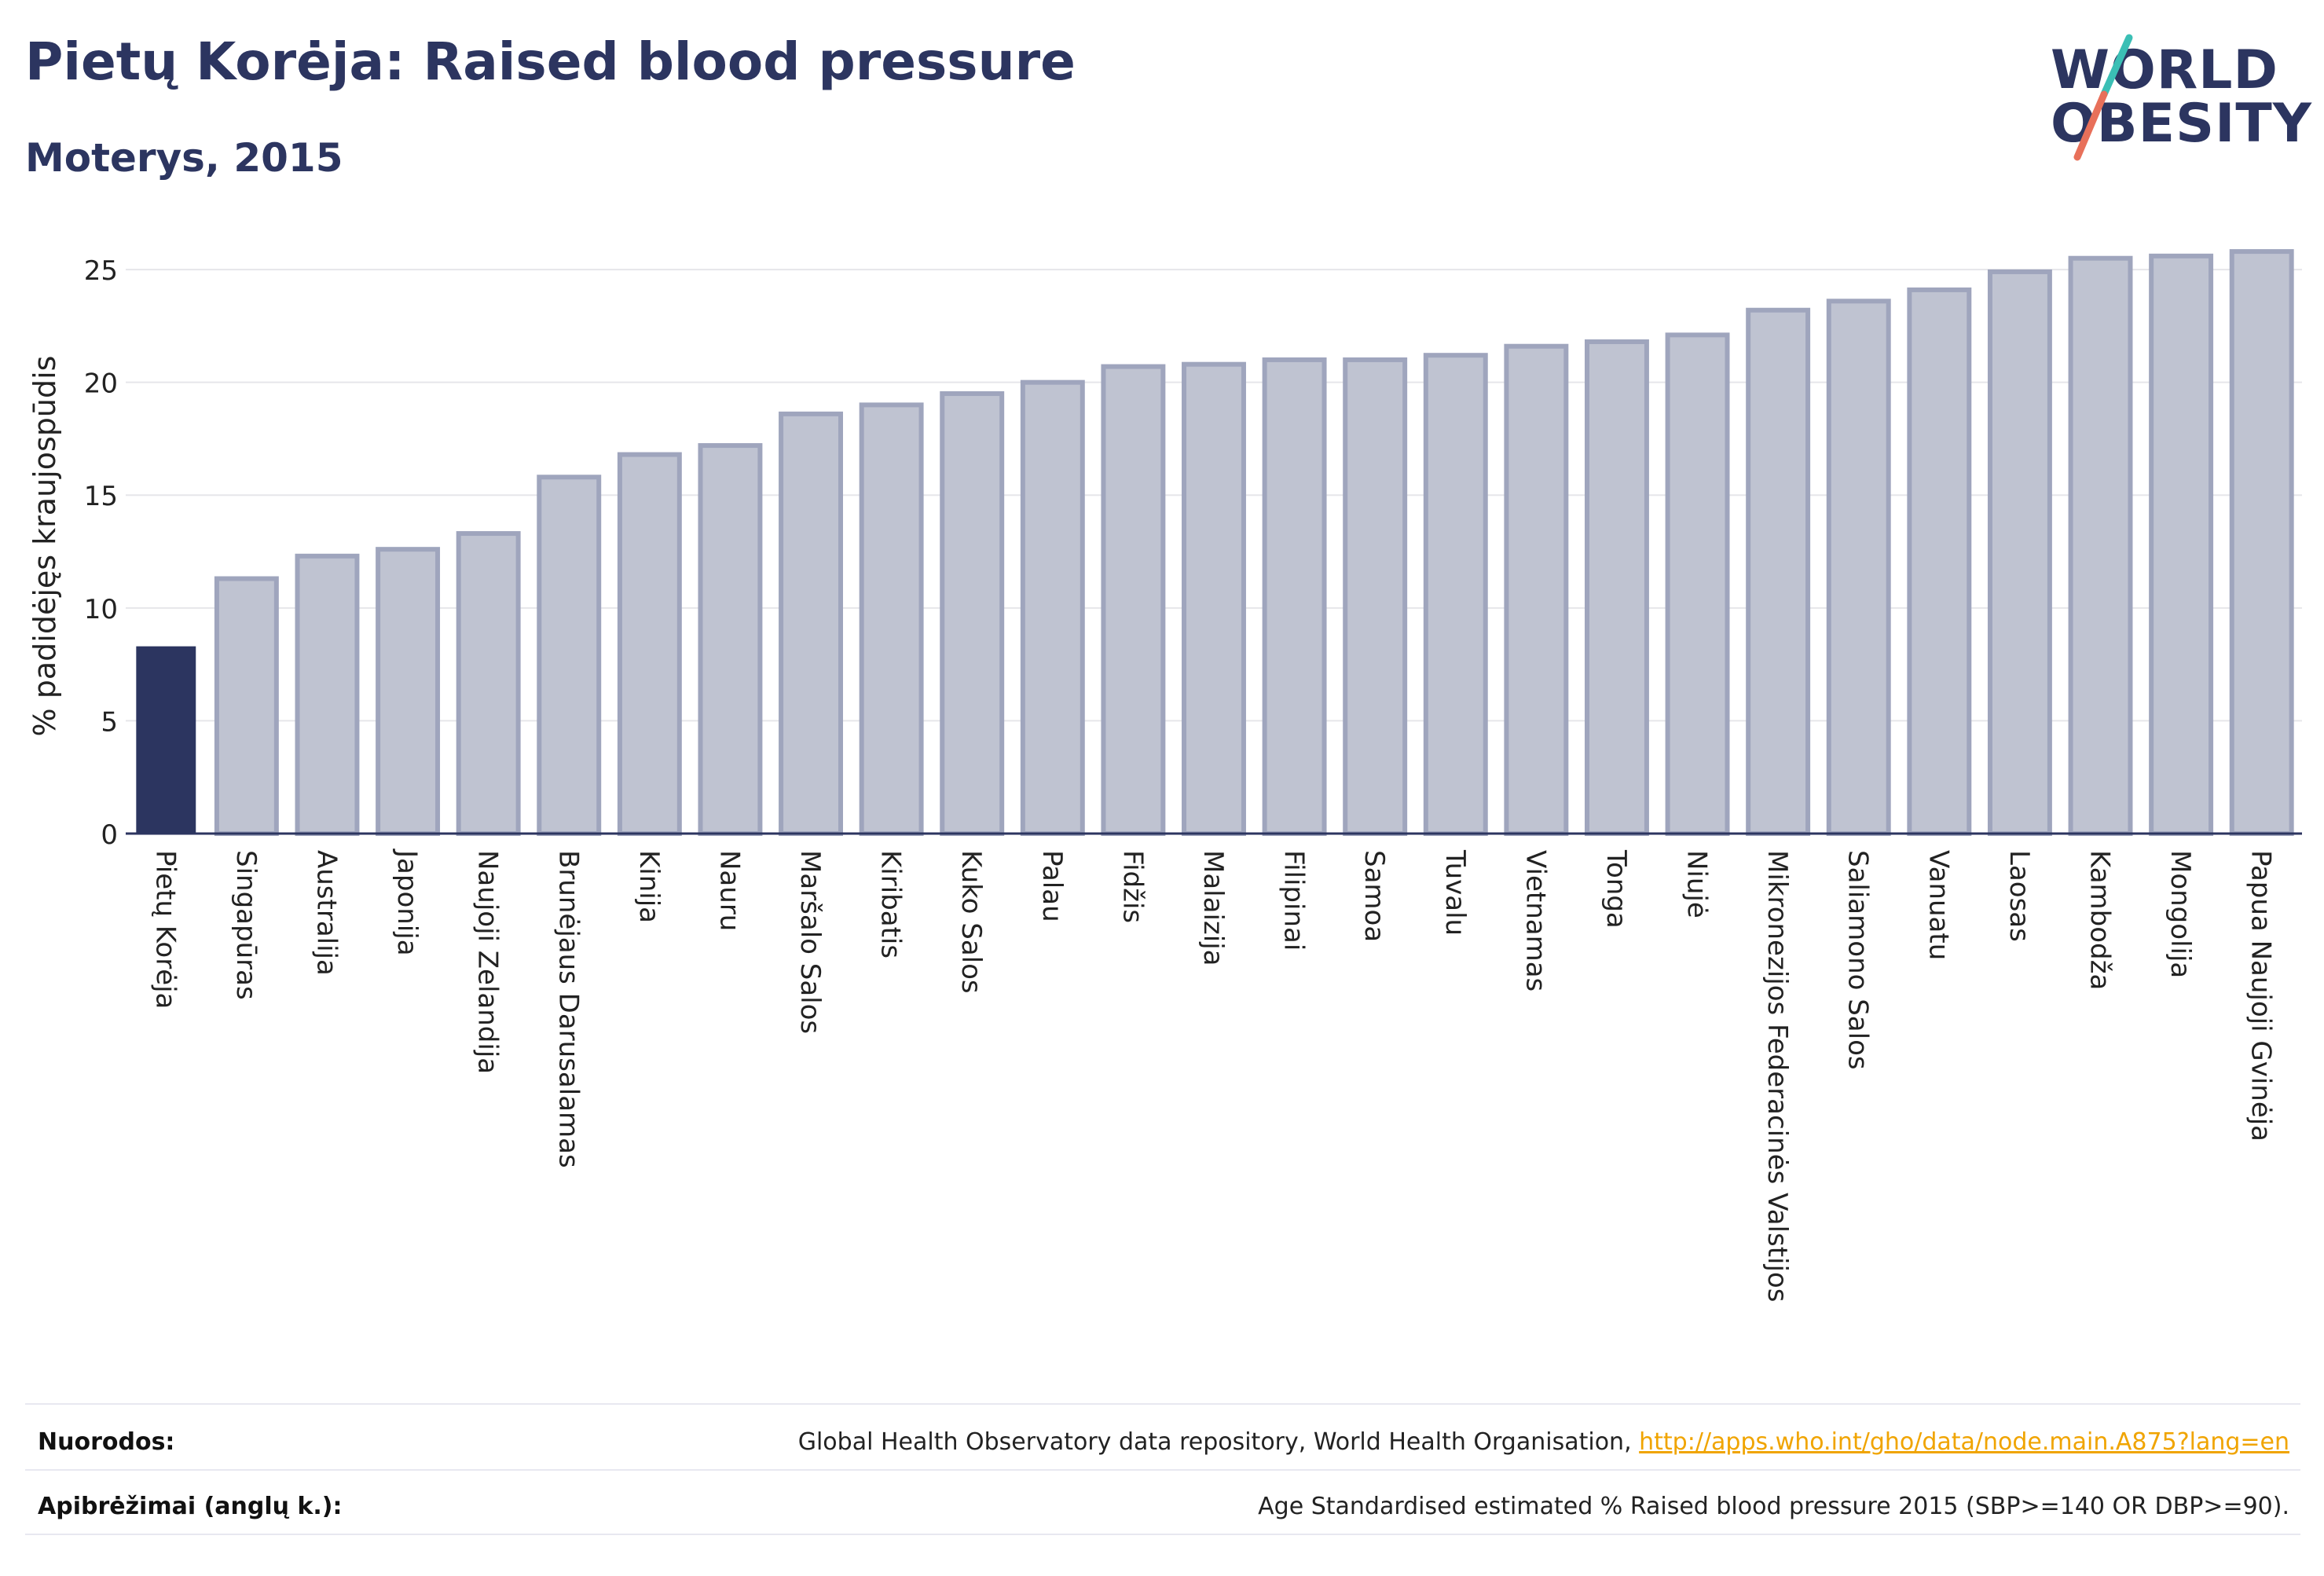  I want to click on x-tick-label: Japonija, so click(407, 902).